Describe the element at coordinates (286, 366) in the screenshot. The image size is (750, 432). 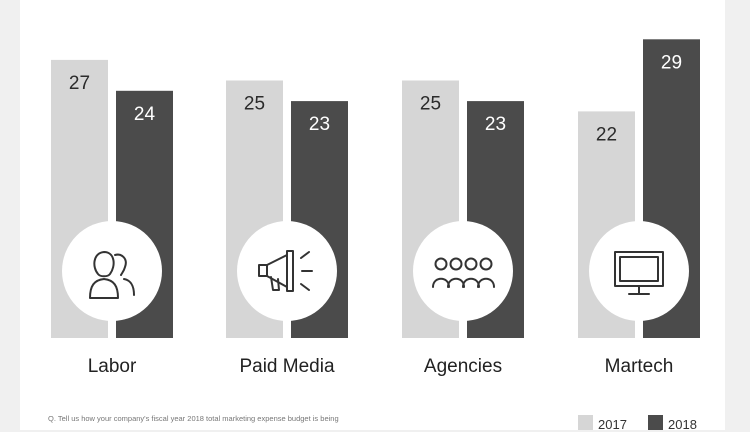
I see `category-label-paid-media: Paid Media` at that location.